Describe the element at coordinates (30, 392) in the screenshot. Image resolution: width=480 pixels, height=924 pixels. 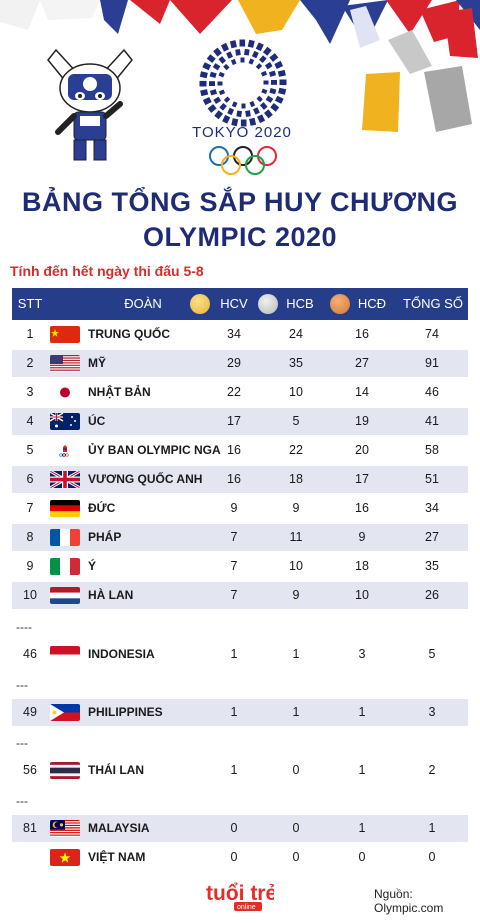
I see `rank: 3` at that location.